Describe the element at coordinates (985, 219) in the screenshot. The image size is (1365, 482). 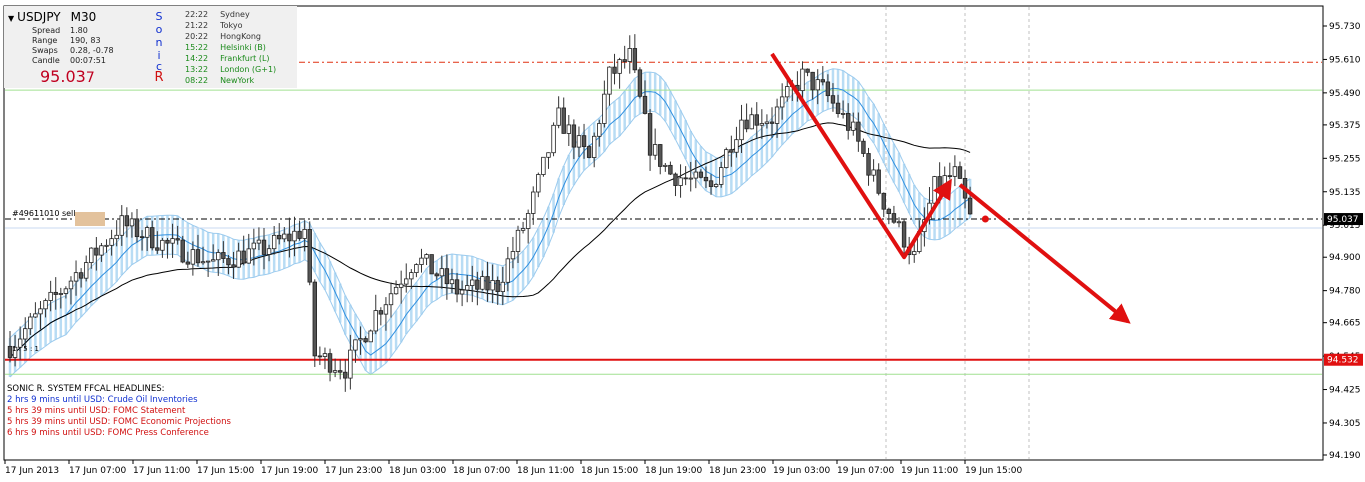
I see `price-dot` at that location.